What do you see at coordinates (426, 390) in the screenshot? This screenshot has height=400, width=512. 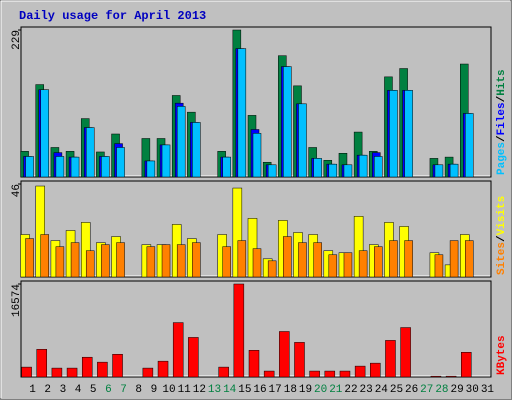 I see `x-tick-label: 27` at bounding box center [426, 390].